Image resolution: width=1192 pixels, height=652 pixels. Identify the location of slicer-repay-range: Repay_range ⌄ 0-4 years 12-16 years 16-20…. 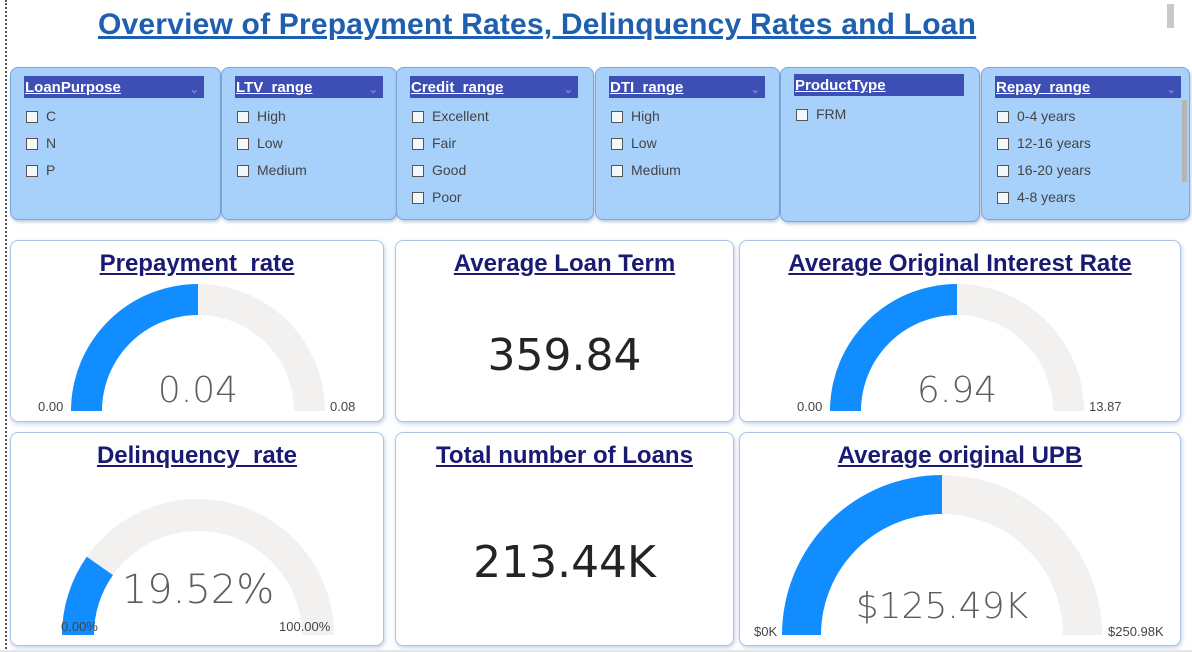
(1085, 143).